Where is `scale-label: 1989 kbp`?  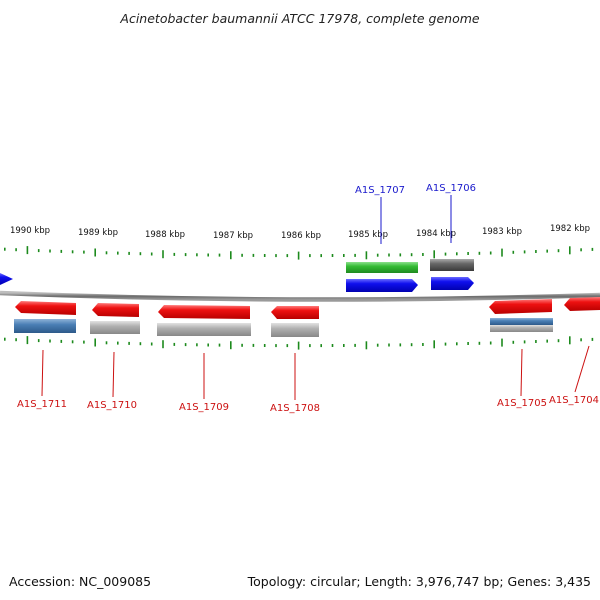
scale-label: 1989 kbp is located at coordinates (98, 233).